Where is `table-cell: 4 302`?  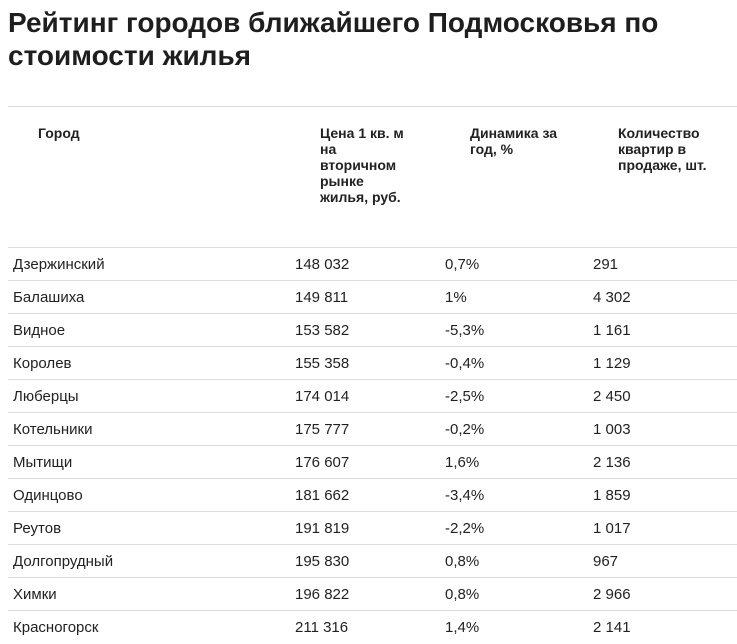
table-cell: 4 302 is located at coordinates (612, 297).